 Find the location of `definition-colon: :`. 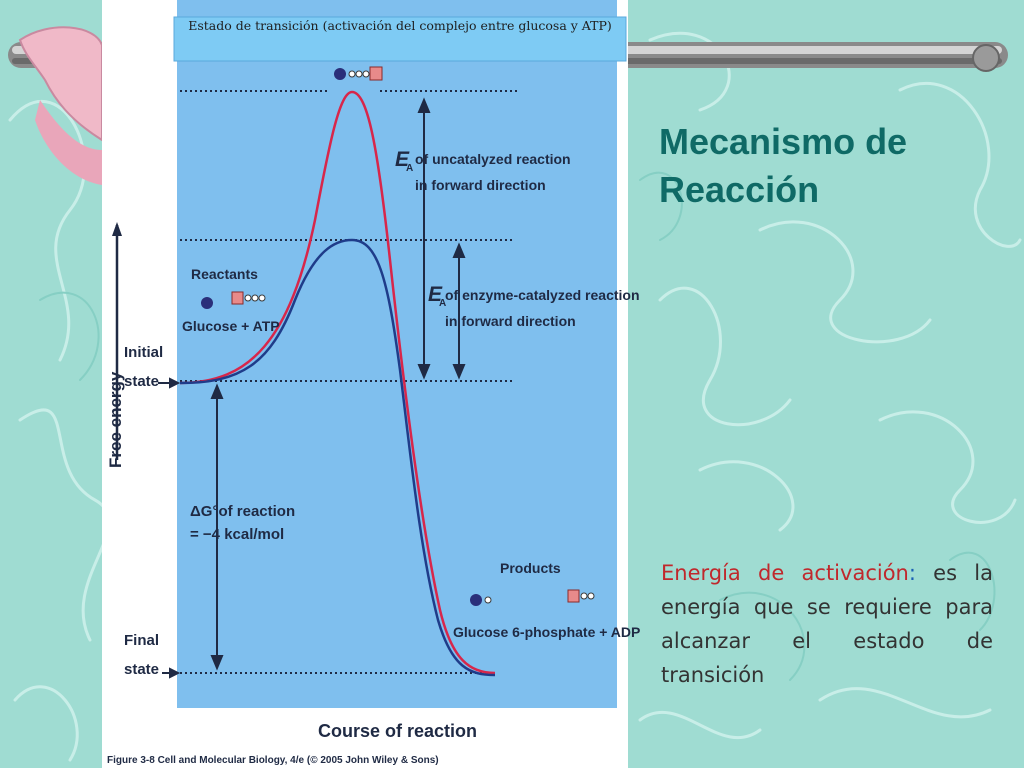

definition-colon: : is located at coordinates (912, 573).